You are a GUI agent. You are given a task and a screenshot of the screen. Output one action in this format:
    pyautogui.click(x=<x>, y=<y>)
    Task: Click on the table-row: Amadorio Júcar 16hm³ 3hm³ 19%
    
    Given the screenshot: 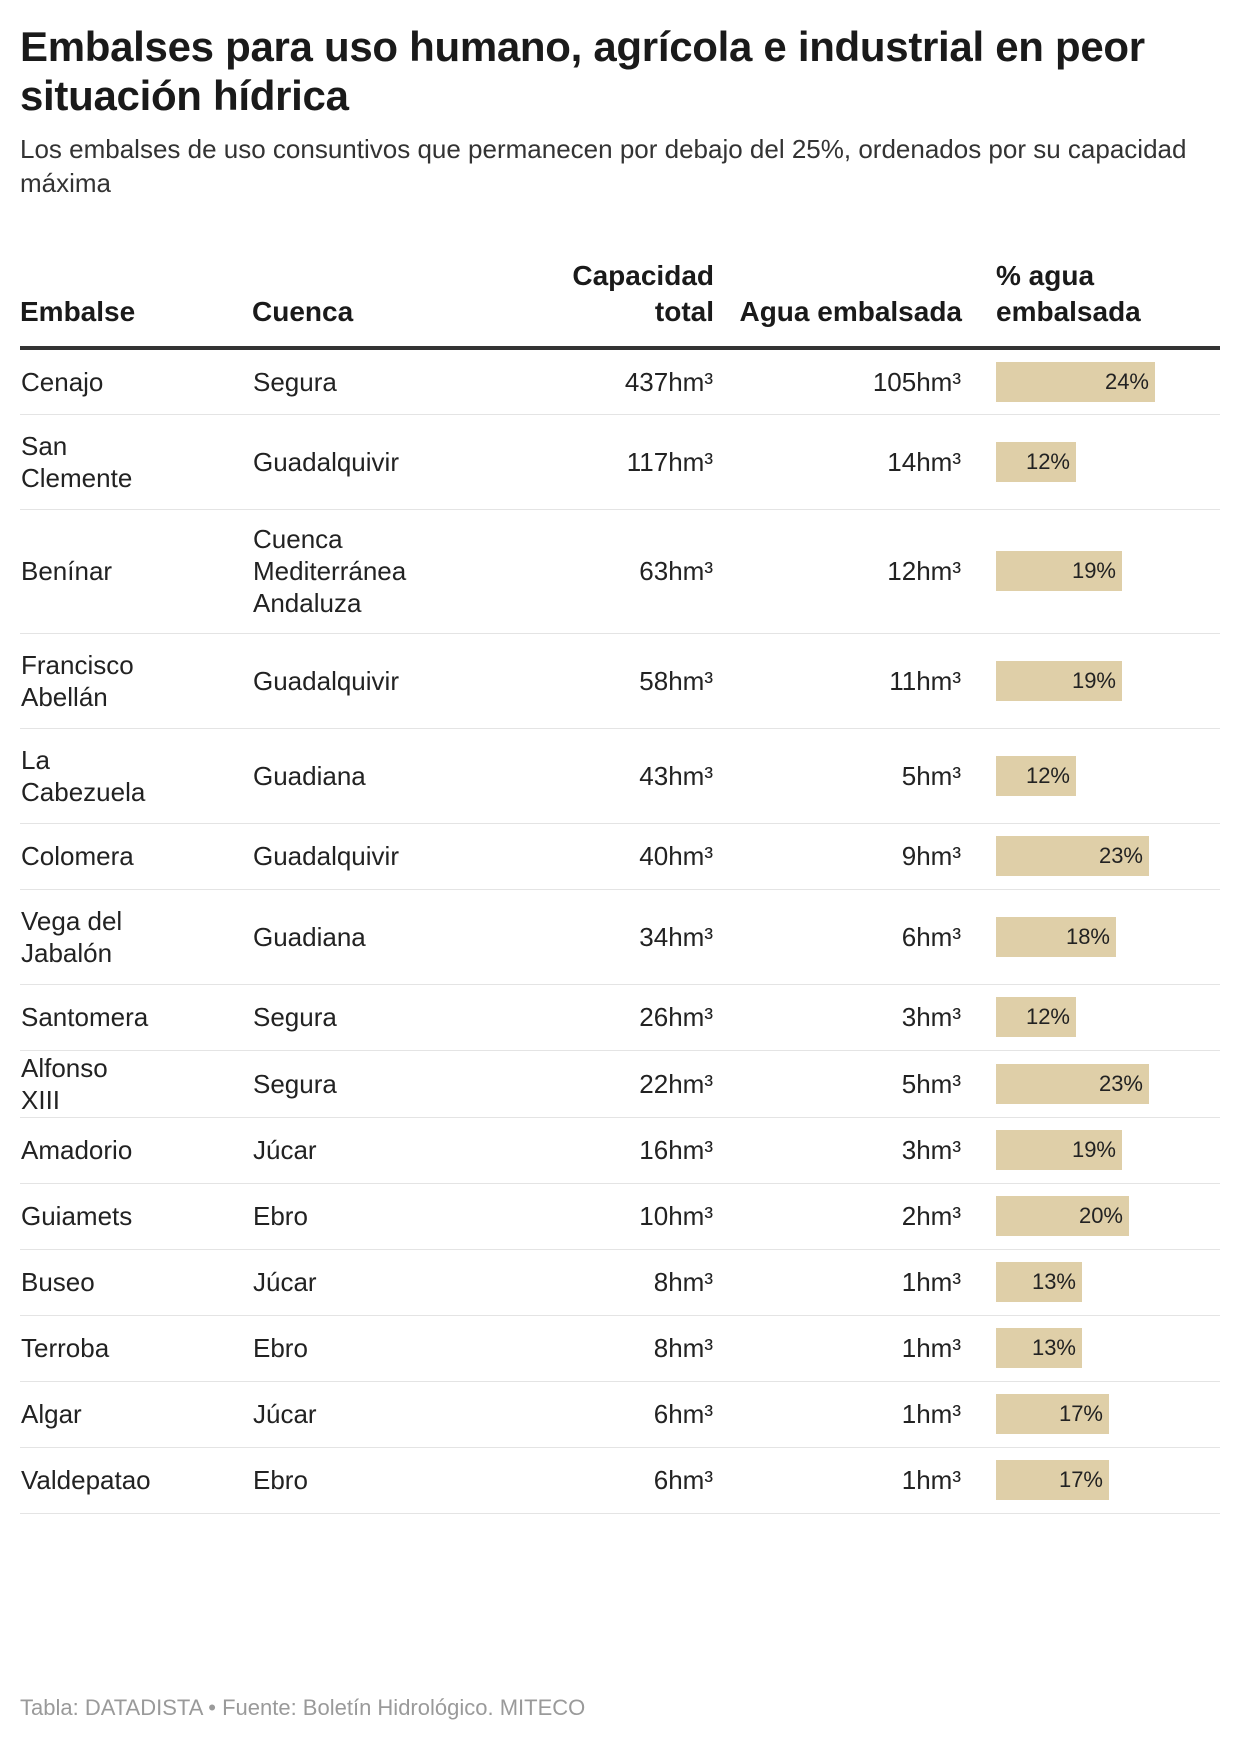 What is the action you would take?
    pyautogui.click(x=620, y=1150)
    